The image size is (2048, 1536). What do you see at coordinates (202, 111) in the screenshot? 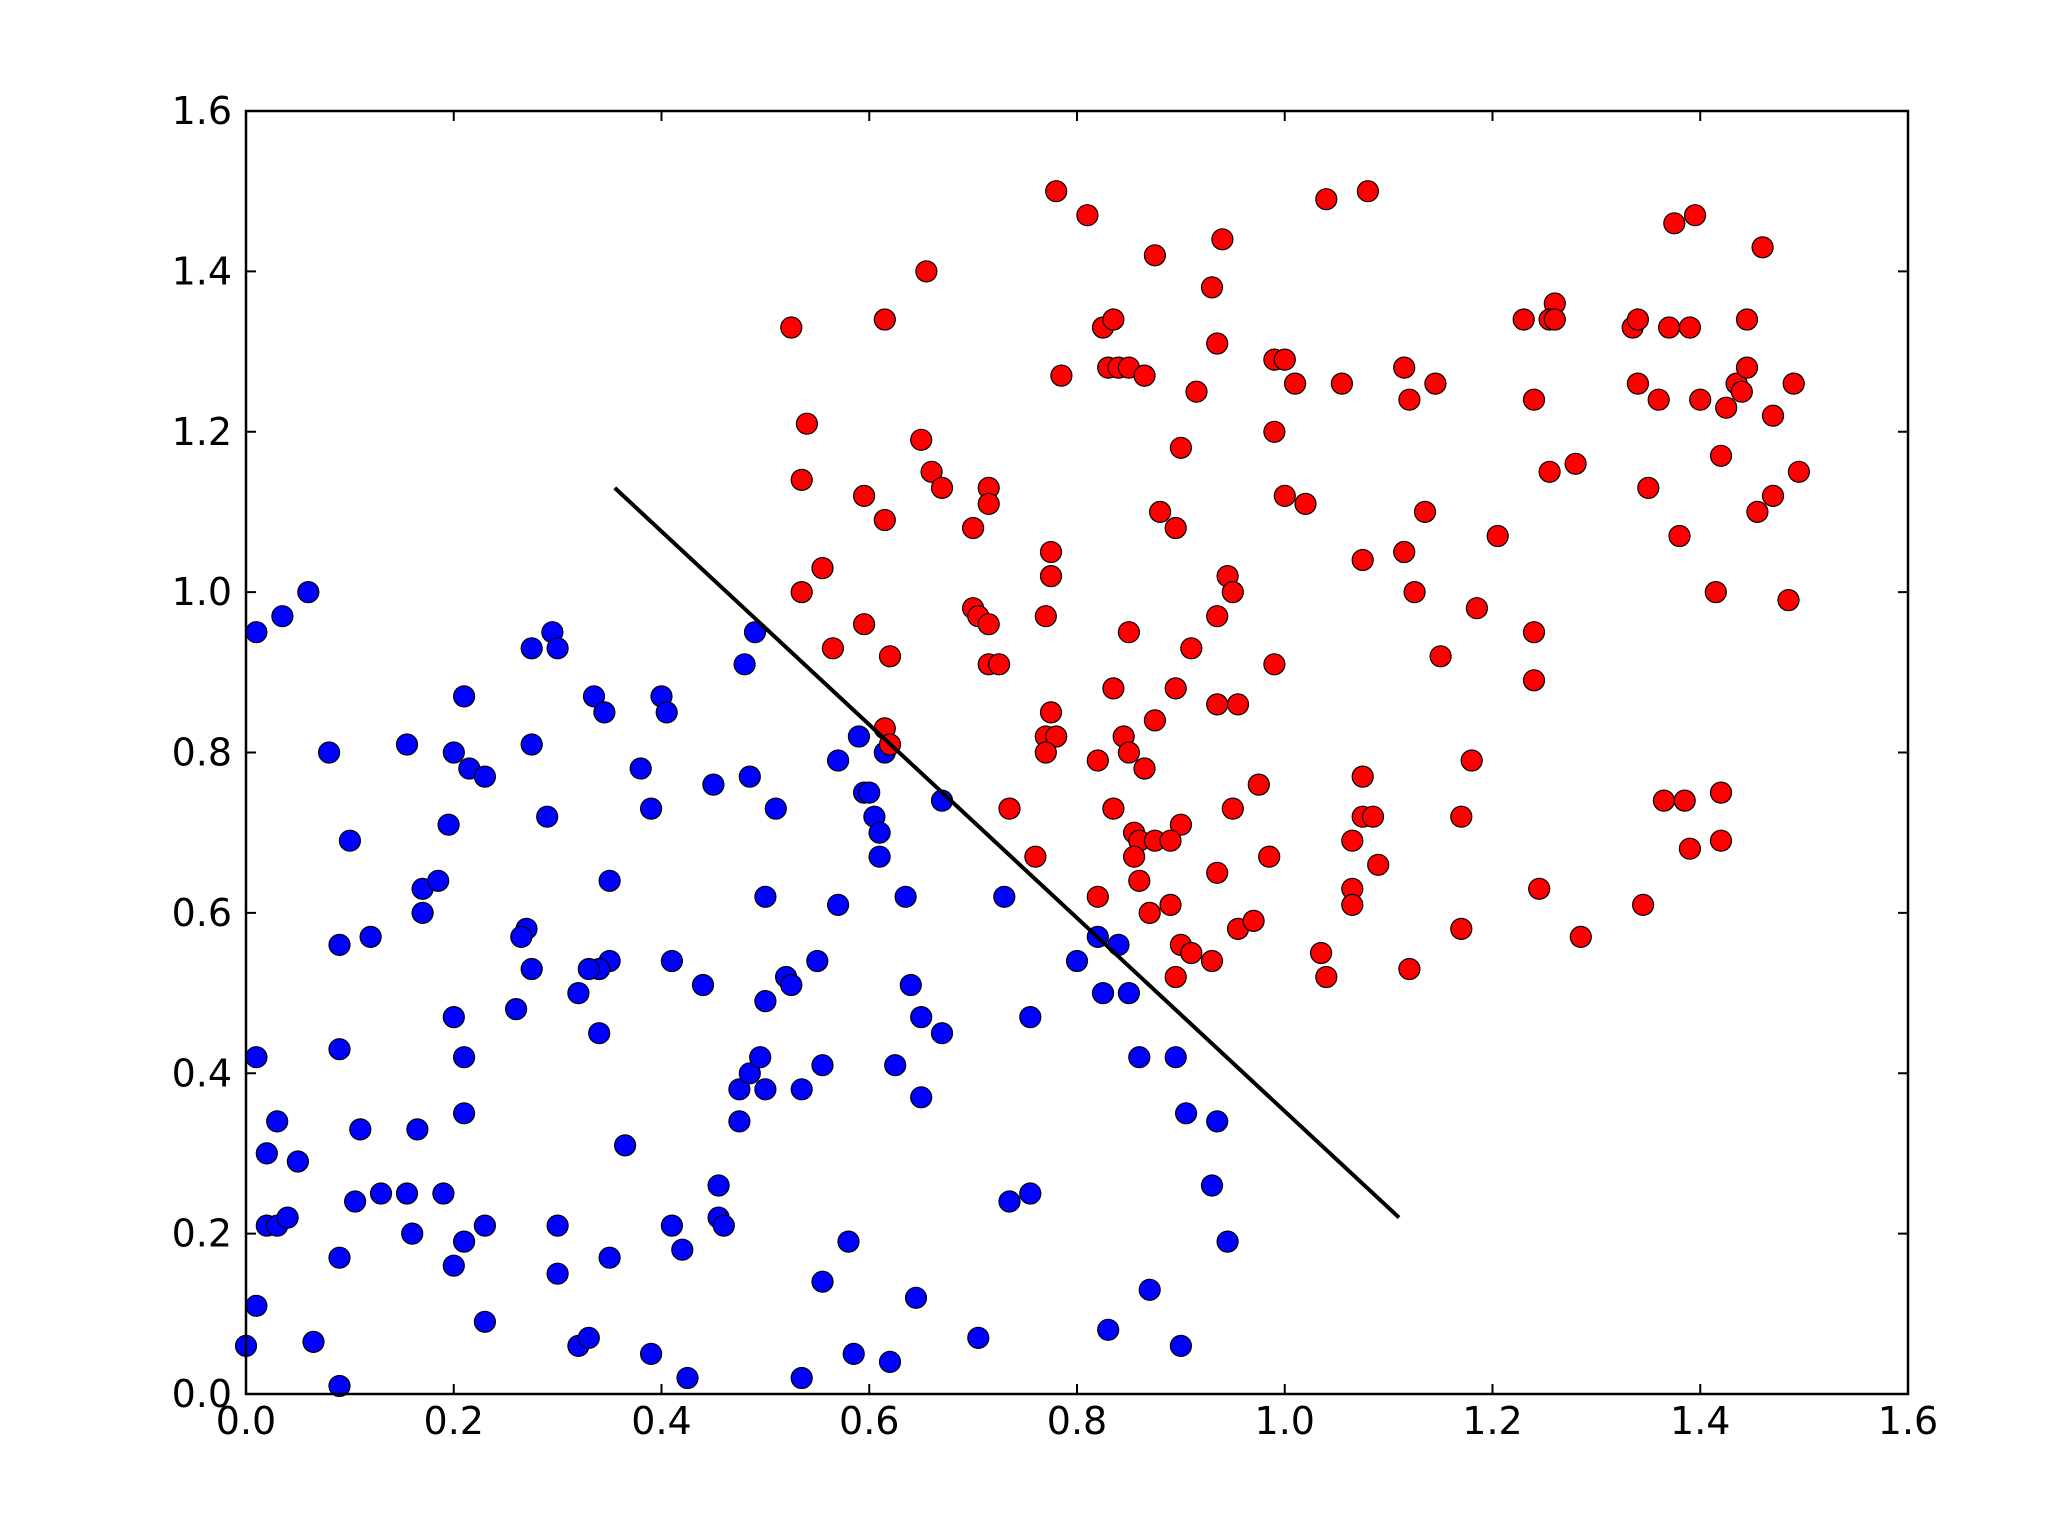
I see `y-tick-label-8: 1.6` at bounding box center [202, 111].